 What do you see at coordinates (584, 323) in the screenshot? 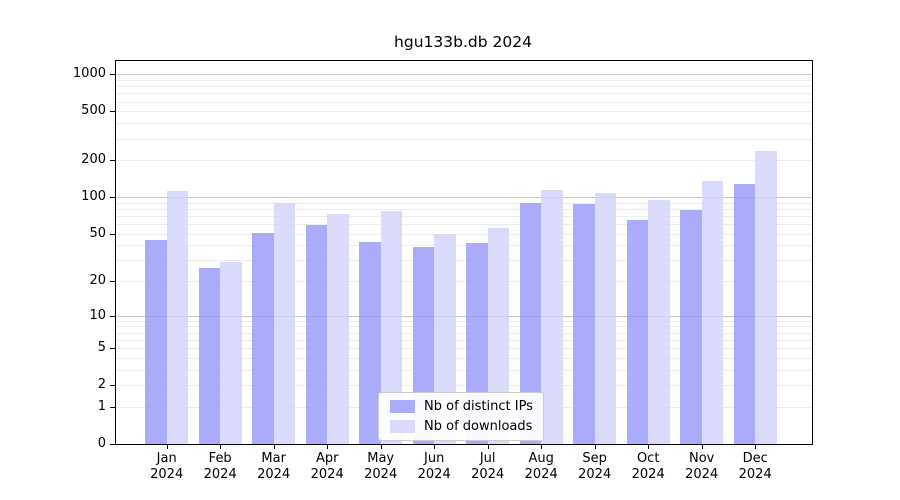
I see `bar-nb-of-distinct-ips-sep` at bounding box center [584, 323].